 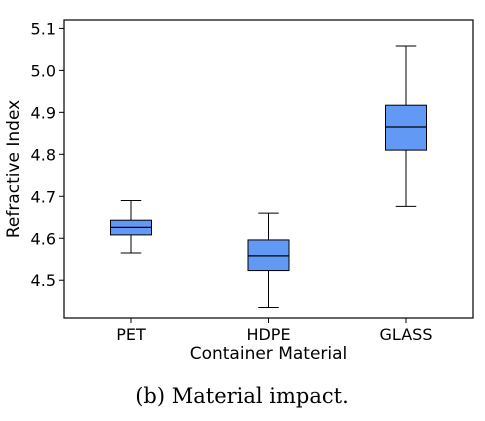 I want to click on x-axis-label: Container Material, so click(x=269, y=354).